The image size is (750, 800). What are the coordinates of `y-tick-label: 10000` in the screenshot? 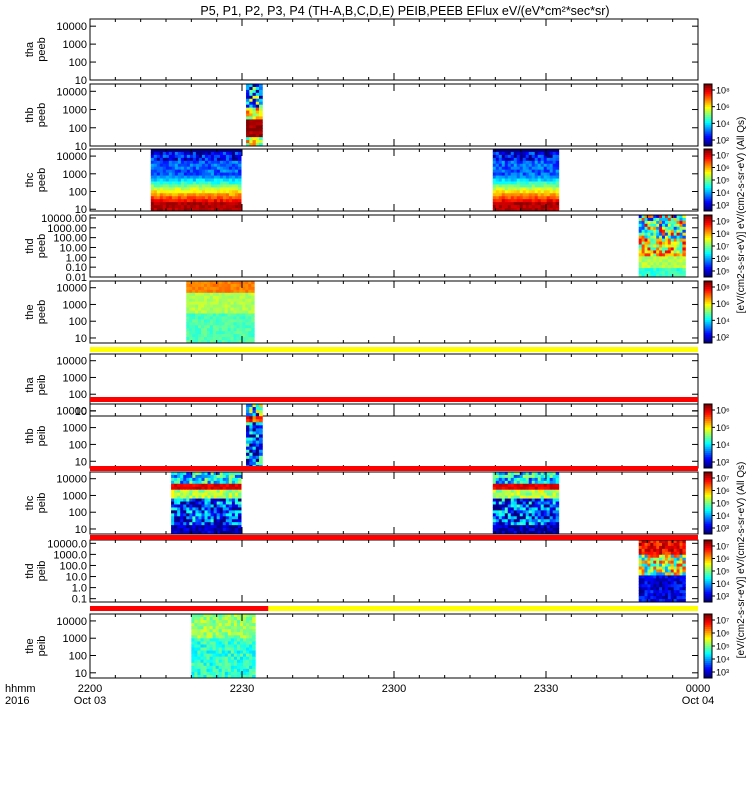 It's located at (71, 27).